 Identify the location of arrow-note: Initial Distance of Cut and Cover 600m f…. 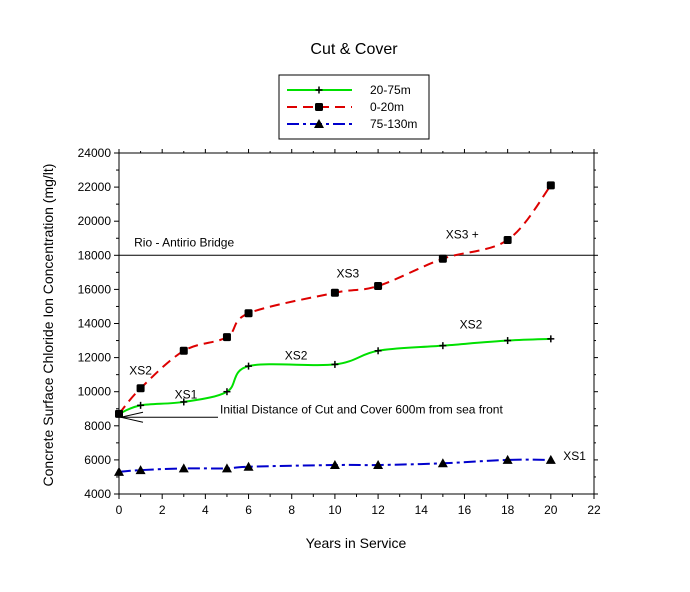
(311, 412).